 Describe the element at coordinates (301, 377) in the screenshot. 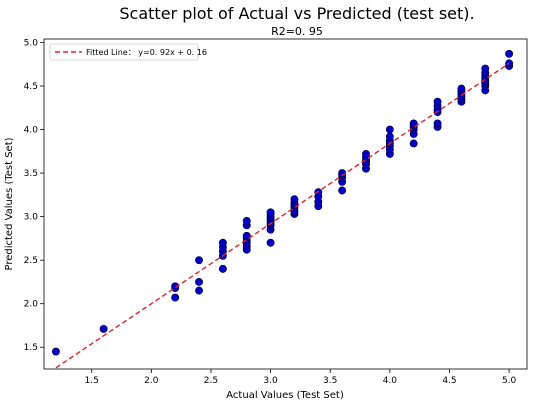

I see `x-axis: 1.5 2.0 2.5 3.0 3.5 4.0 4.5 5.0` at that location.